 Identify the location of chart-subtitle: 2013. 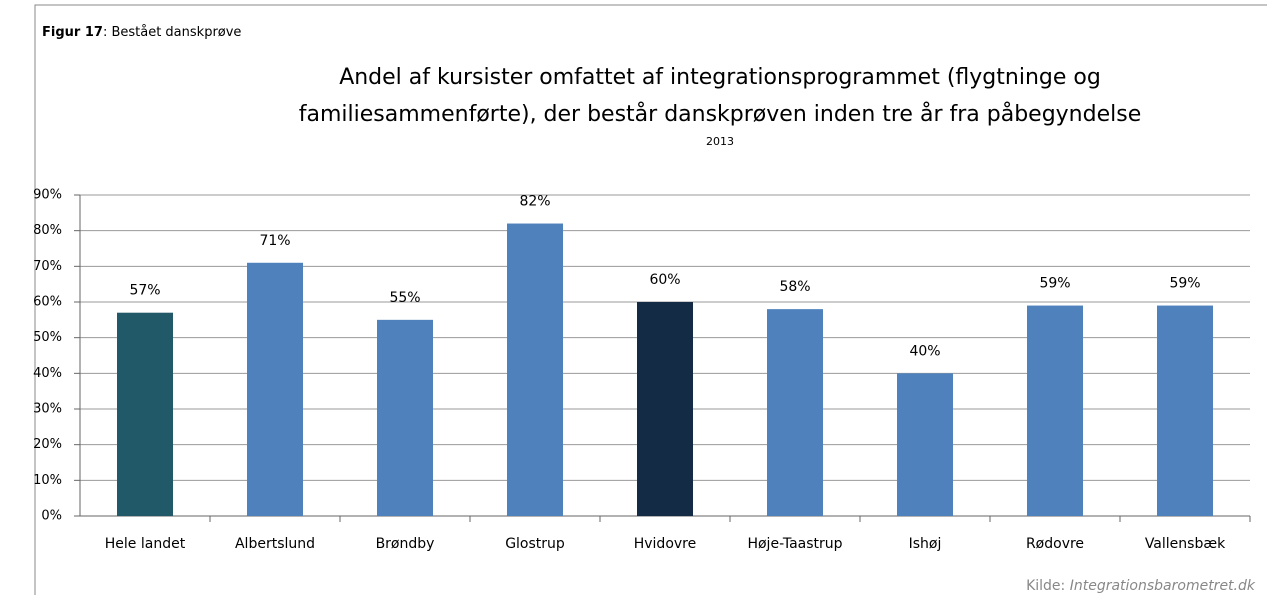
(720, 141).